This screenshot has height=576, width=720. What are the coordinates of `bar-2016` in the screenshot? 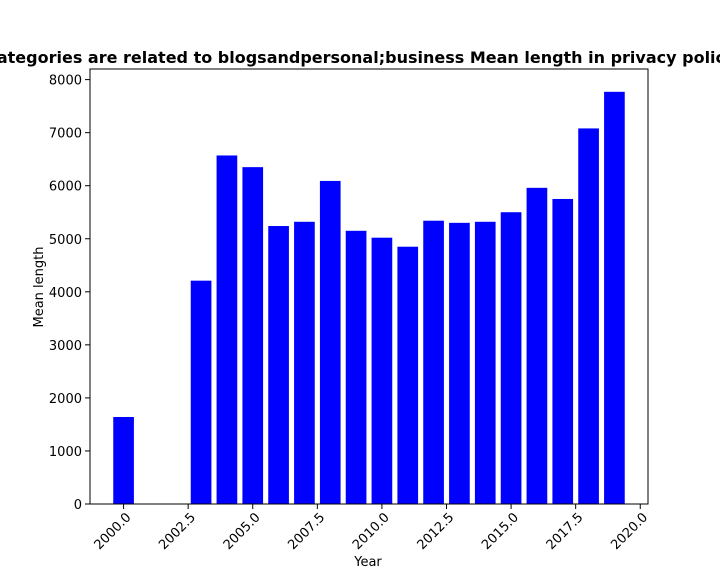 It's located at (537, 345).